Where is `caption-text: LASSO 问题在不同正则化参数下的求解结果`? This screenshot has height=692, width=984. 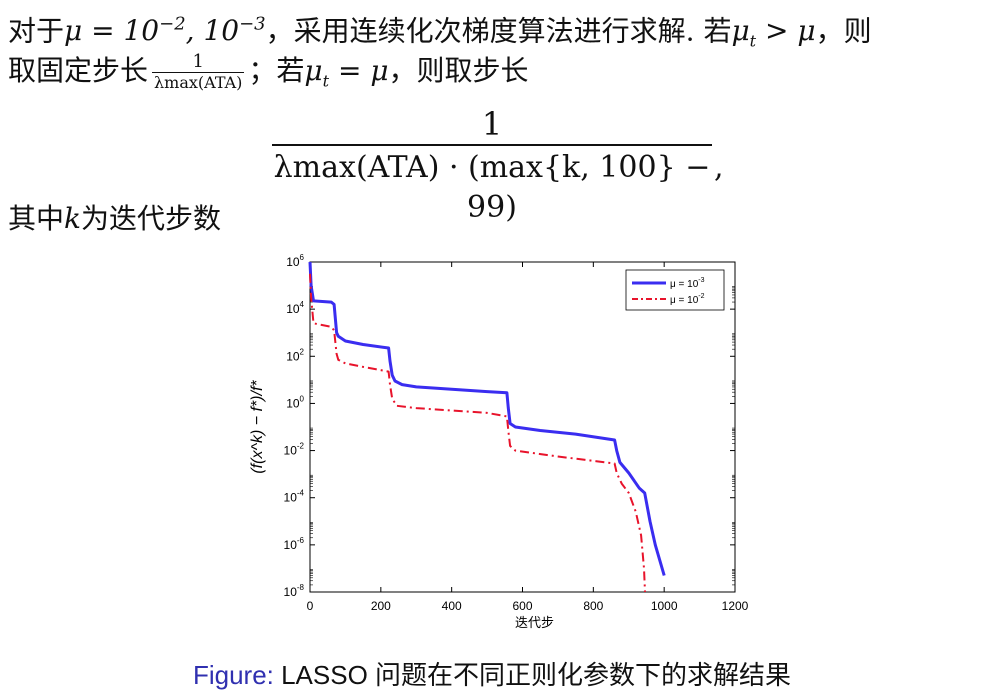 caption-text: LASSO 问题在不同正则化参数下的求解结果 is located at coordinates (532, 675).